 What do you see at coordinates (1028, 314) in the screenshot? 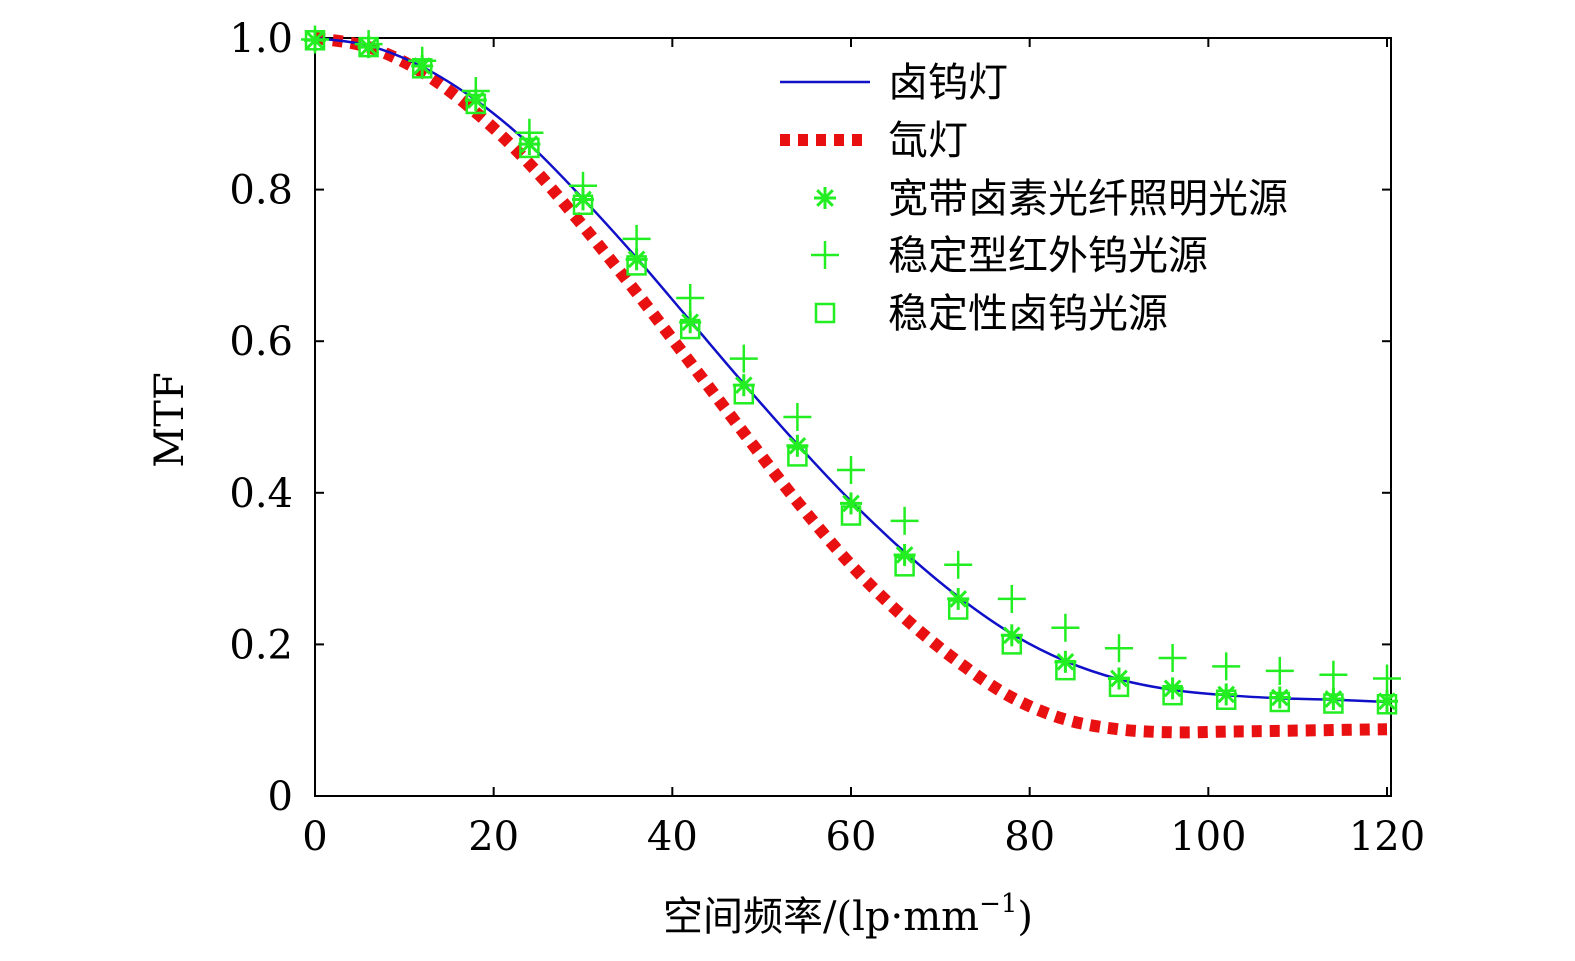
I see `legend-label: 稳定性卤钨光源` at bounding box center [1028, 314].